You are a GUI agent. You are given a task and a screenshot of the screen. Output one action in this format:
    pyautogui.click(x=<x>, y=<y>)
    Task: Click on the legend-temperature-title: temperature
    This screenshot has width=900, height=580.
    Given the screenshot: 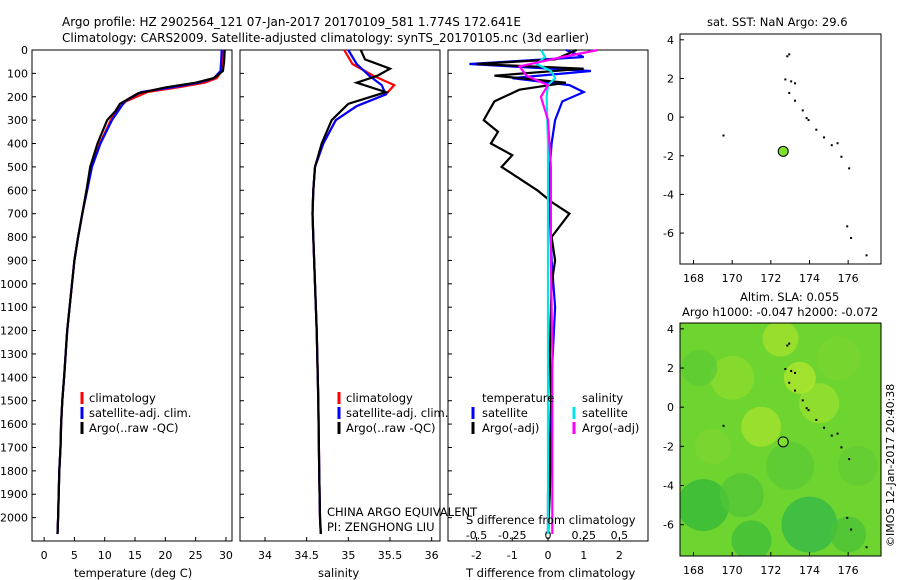 What is the action you would take?
    pyautogui.click(x=518, y=398)
    